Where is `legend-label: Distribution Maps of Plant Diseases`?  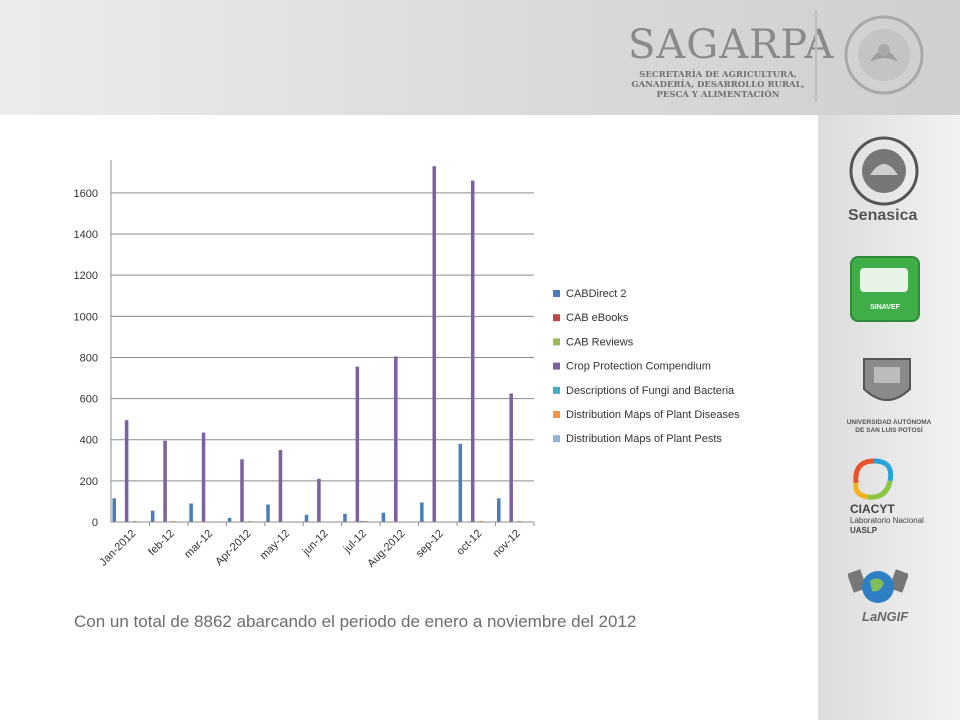 legend-label: Distribution Maps of Plant Diseases is located at coordinates (653, 415).